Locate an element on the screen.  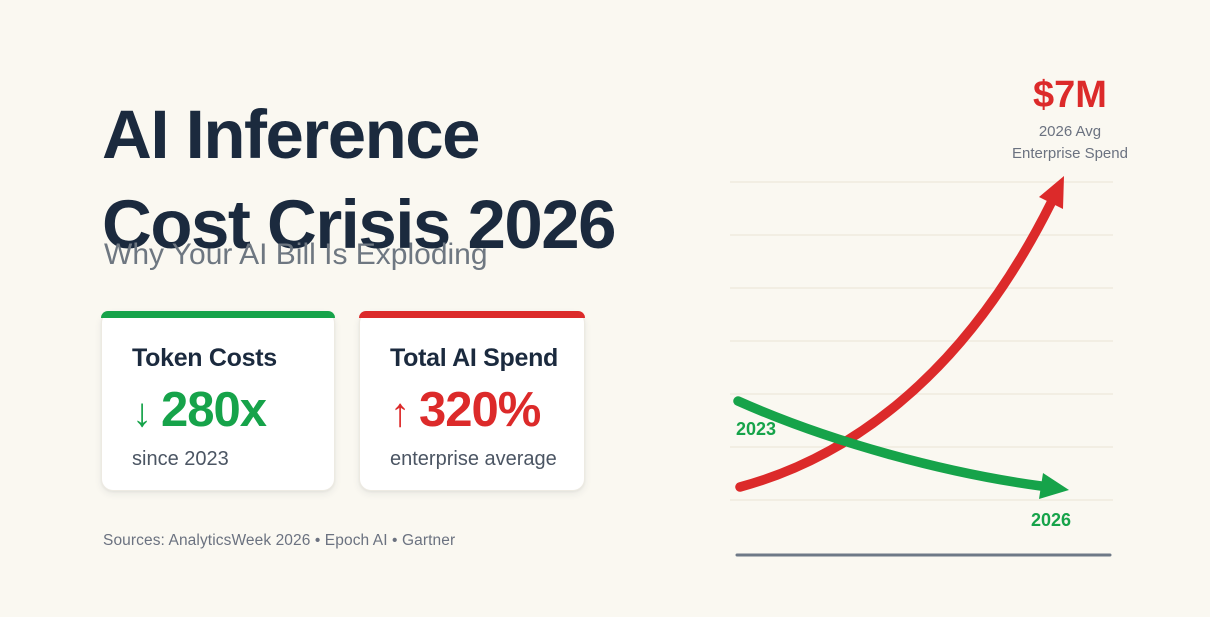
arrow-down-icon: ↓ is located at coordinates (142, 413).